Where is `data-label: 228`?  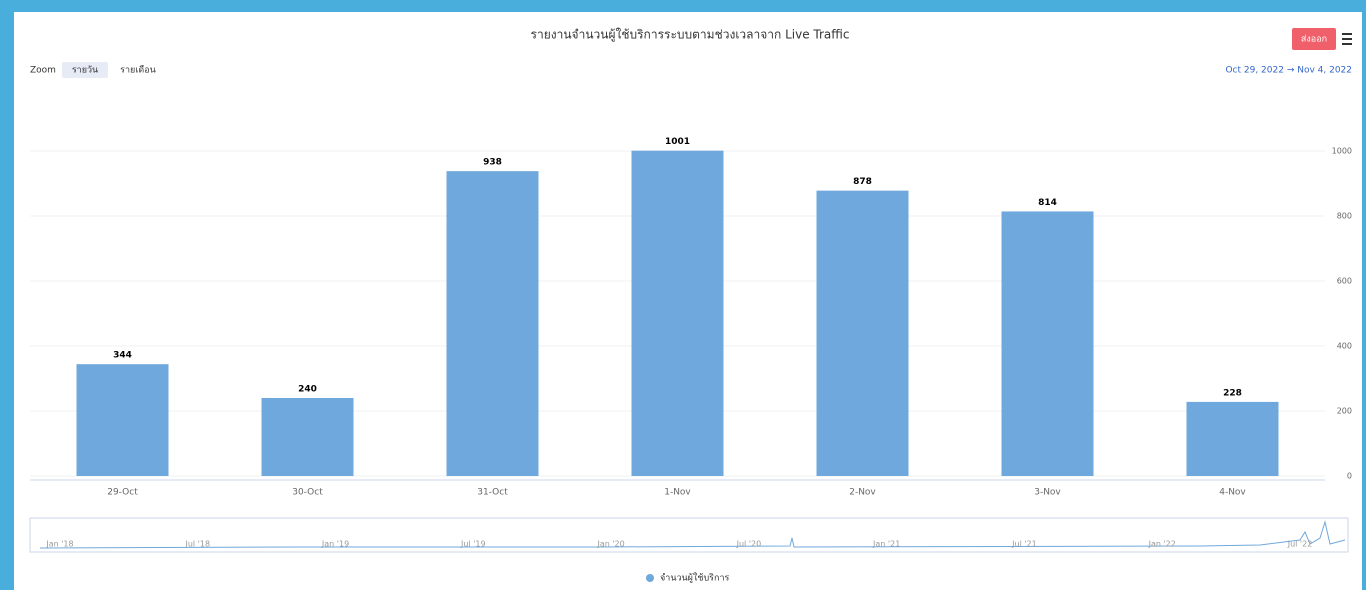 data-label: 228 is located at coordinates (1232, 393).